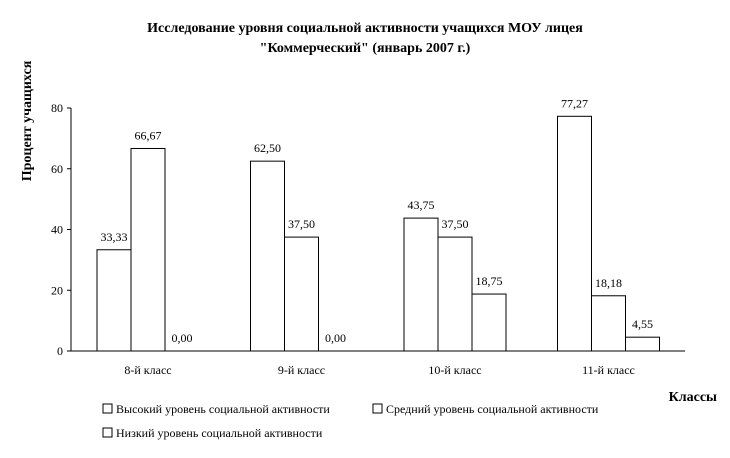 This screenshot has height=458, width=730. I want to click on x-tick-label: 11-й класс, so click(608, 370).